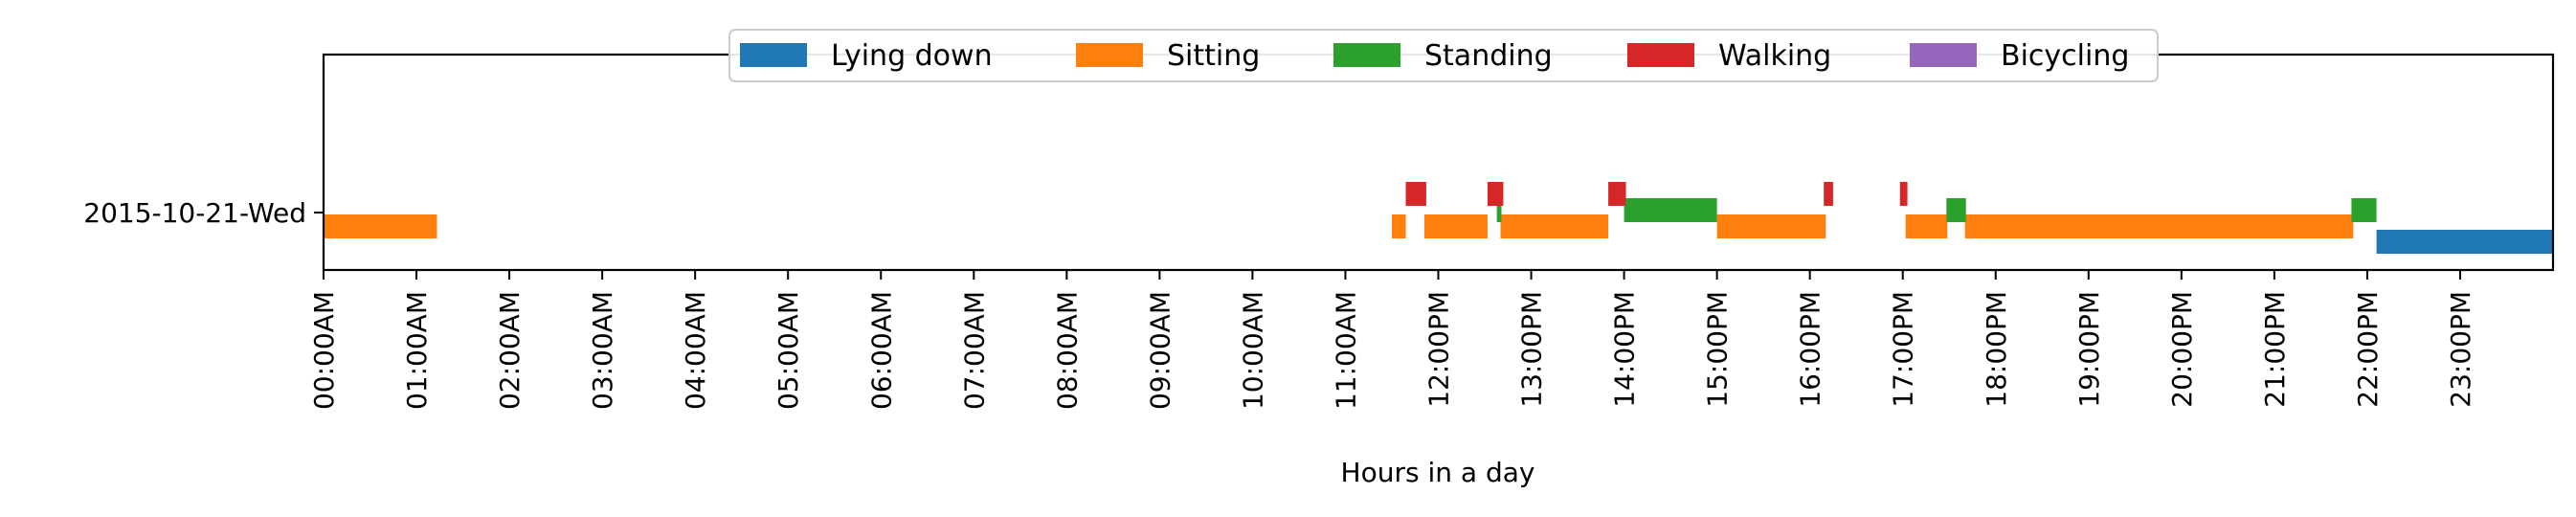 The height and width of the screenshot is (517, 2576). What do you see at coordinates (2089, 349) in the screenshot?
I see `x-tick-label-19: 19:00PM` at bounding box center [2089, 349].